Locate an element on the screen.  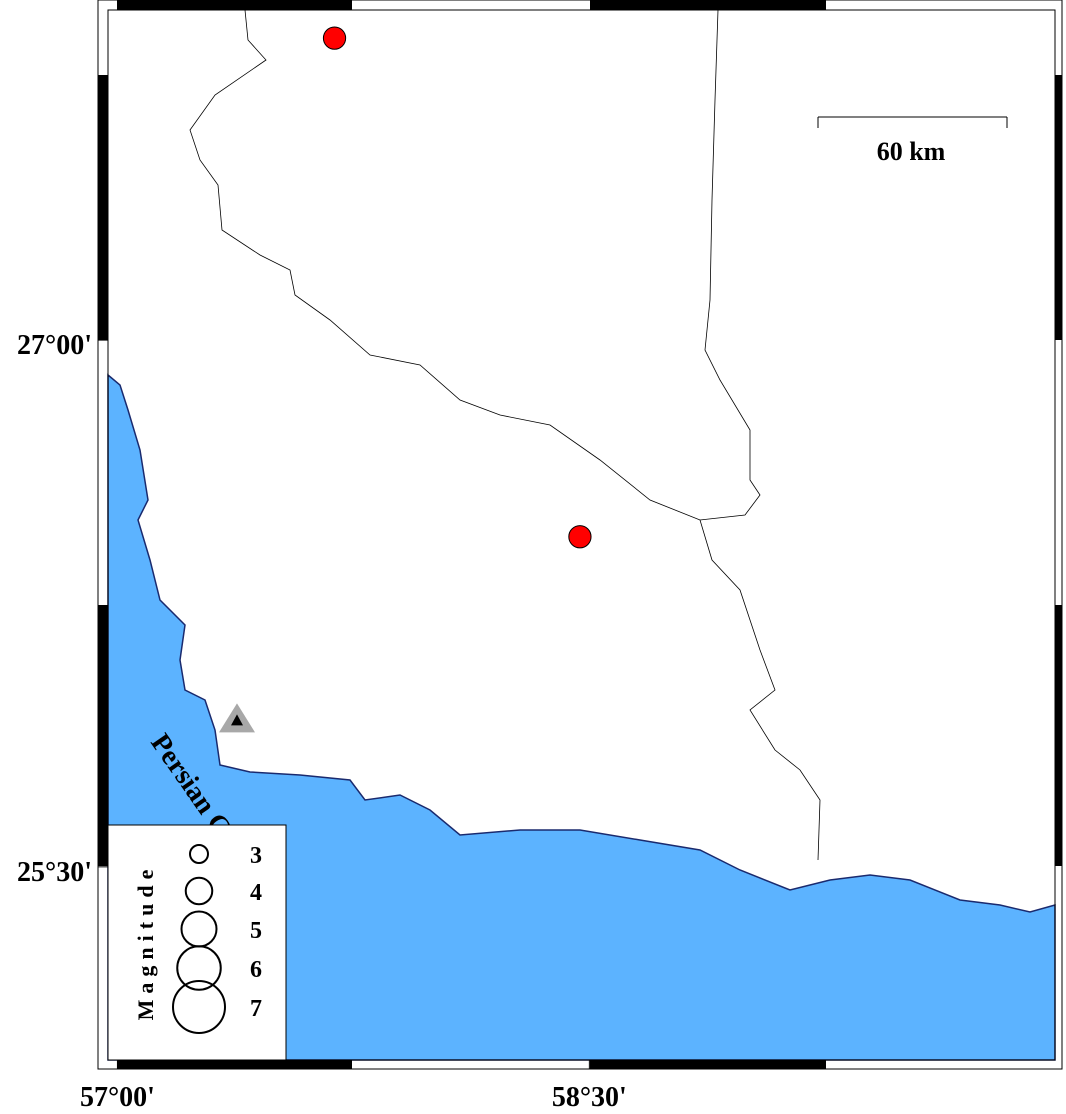
x-tick-label: 57°00' is located at coordinates (117, 1095).